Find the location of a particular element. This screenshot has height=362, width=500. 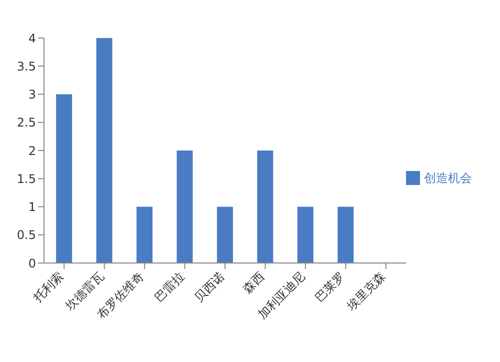

y-tick-label: 0.5 is located at coordinates (26, 235).